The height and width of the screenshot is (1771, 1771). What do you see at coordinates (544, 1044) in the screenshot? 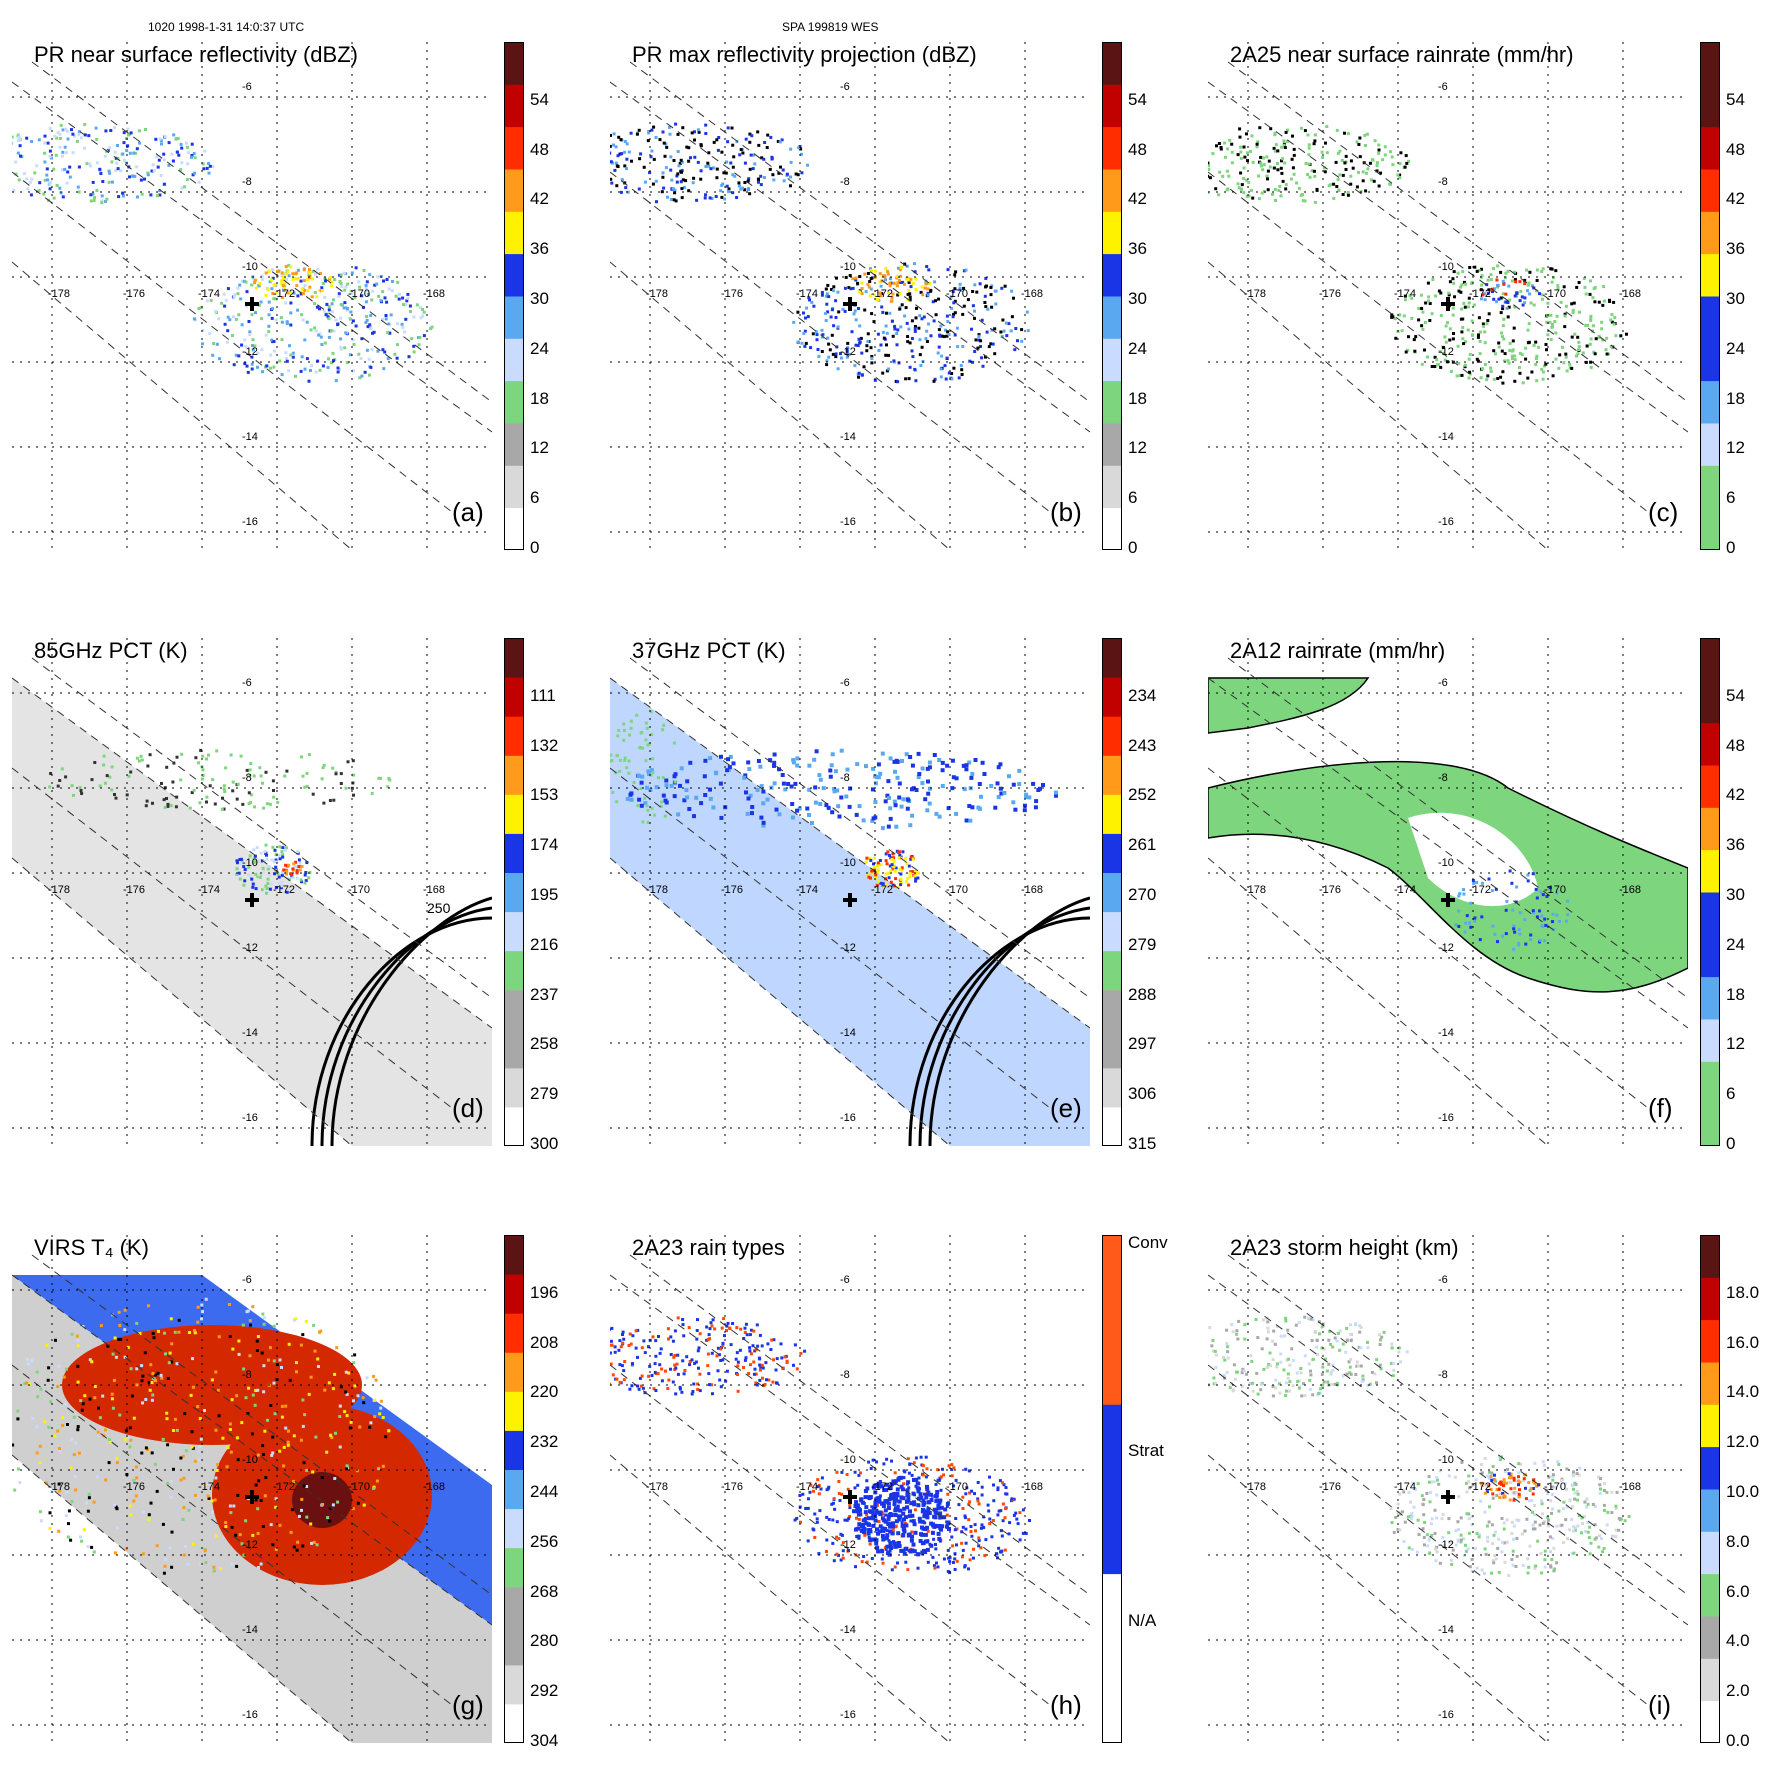
I see `colorbar-tick: 258` at bounding box center [544, 1044].